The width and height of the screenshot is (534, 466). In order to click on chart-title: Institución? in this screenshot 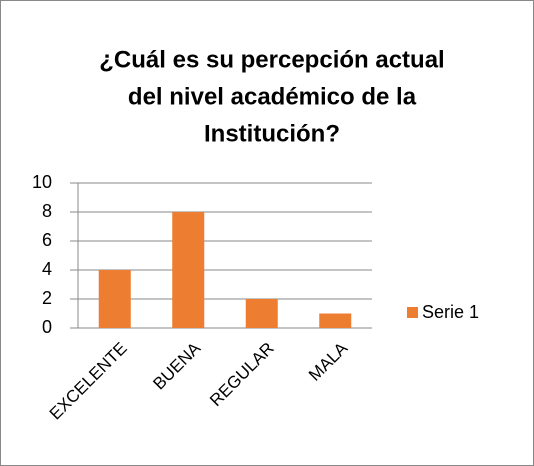, I will do `click(272, 133)`.